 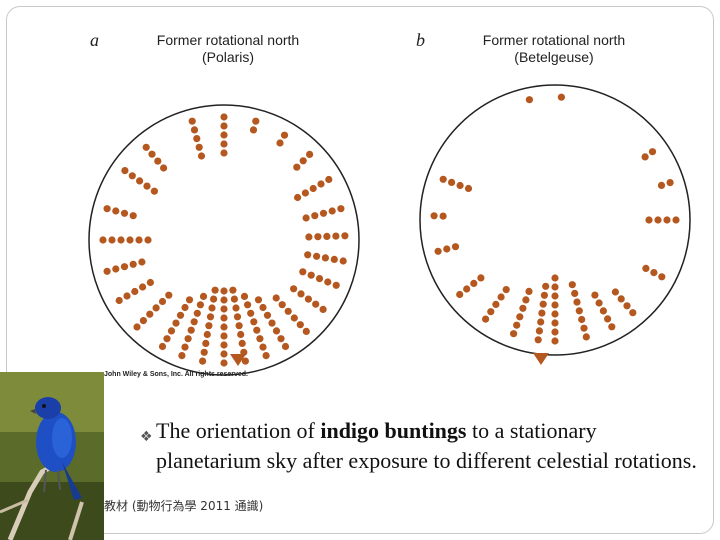 I want to click on panel-a-title-line1: Former rotational north, so click(x=228, y=40).